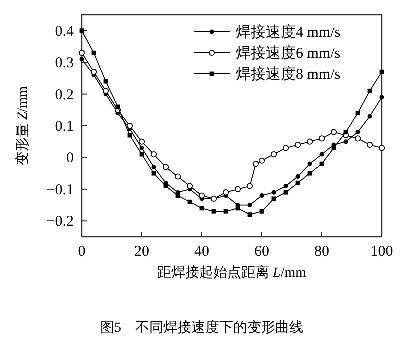  I want to click on y-tick-label: 0.2, so click(64, 95).